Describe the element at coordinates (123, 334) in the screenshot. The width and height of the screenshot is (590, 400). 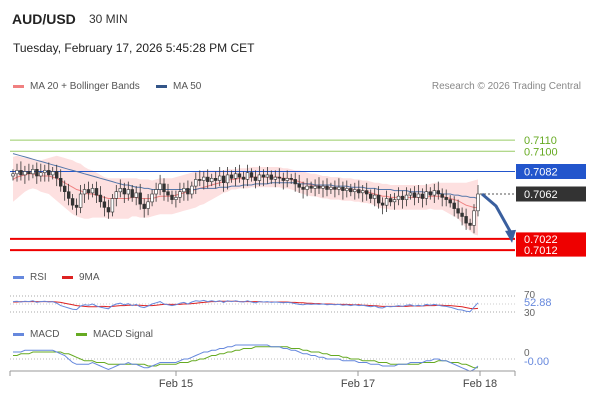
I see `legend-macd-signal-label: MACD Signal` at that location.